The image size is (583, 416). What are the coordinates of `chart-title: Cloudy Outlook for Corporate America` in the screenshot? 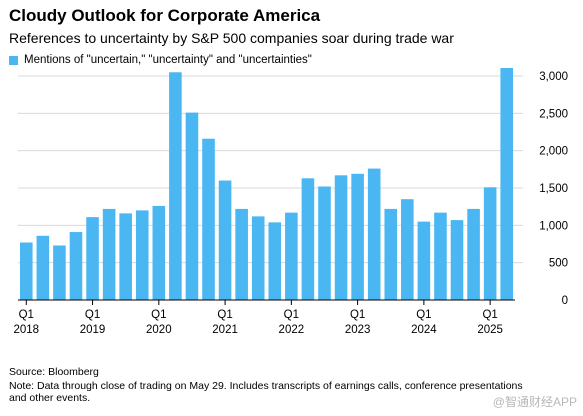 It's located at (165, 15).